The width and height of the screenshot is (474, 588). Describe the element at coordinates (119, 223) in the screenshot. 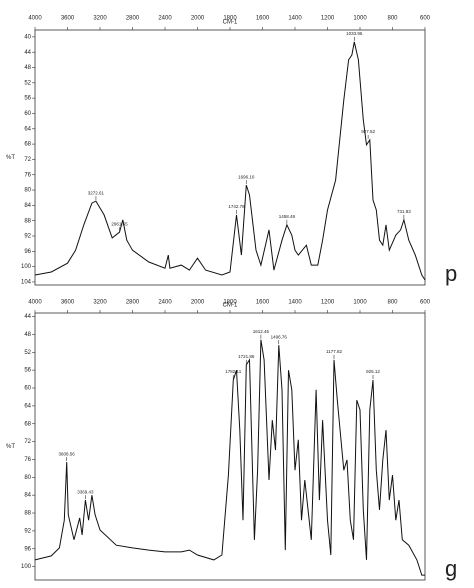

I see `peak-label: 2961.65` at that location.